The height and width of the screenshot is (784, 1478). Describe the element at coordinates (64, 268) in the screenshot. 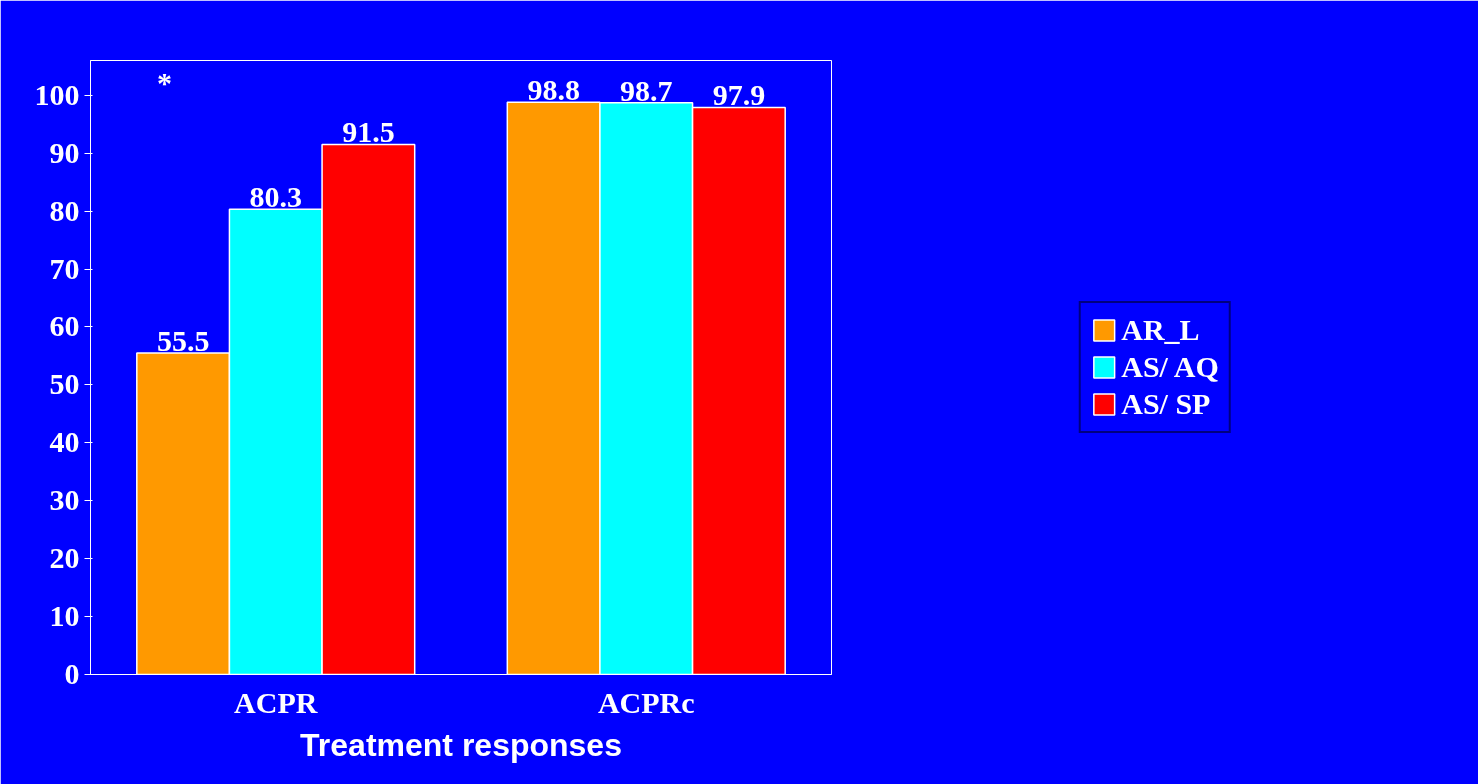

I see `y-tick-label: 70` at that location.